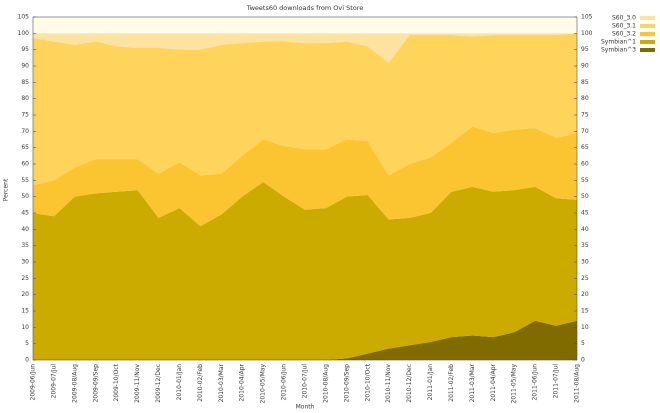 The height and width of the screenshot is (413, 660). I want to click on y-tick-label: 100, so click(24, 33).